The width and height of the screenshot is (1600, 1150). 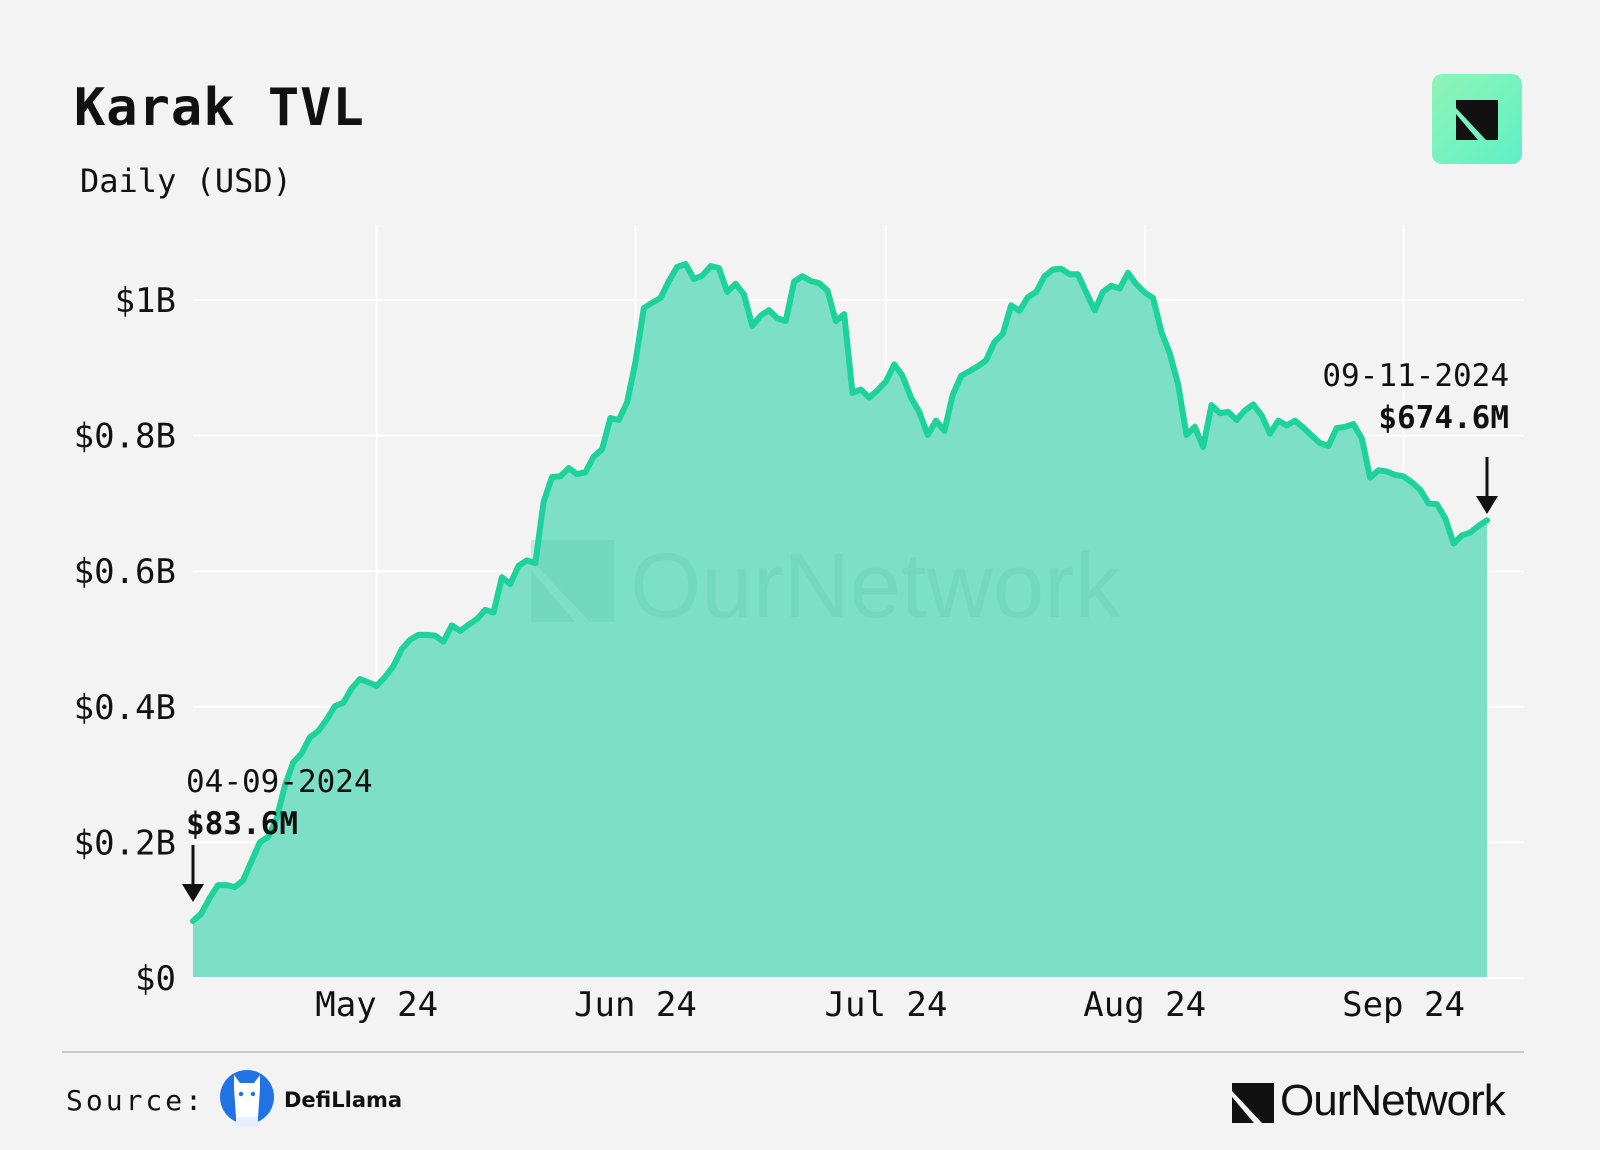 What do you see at coordinates (1443, 418) in the screenshot?
I see `end-annotation-value: $674.6M` at bounding box center [1443, 418].